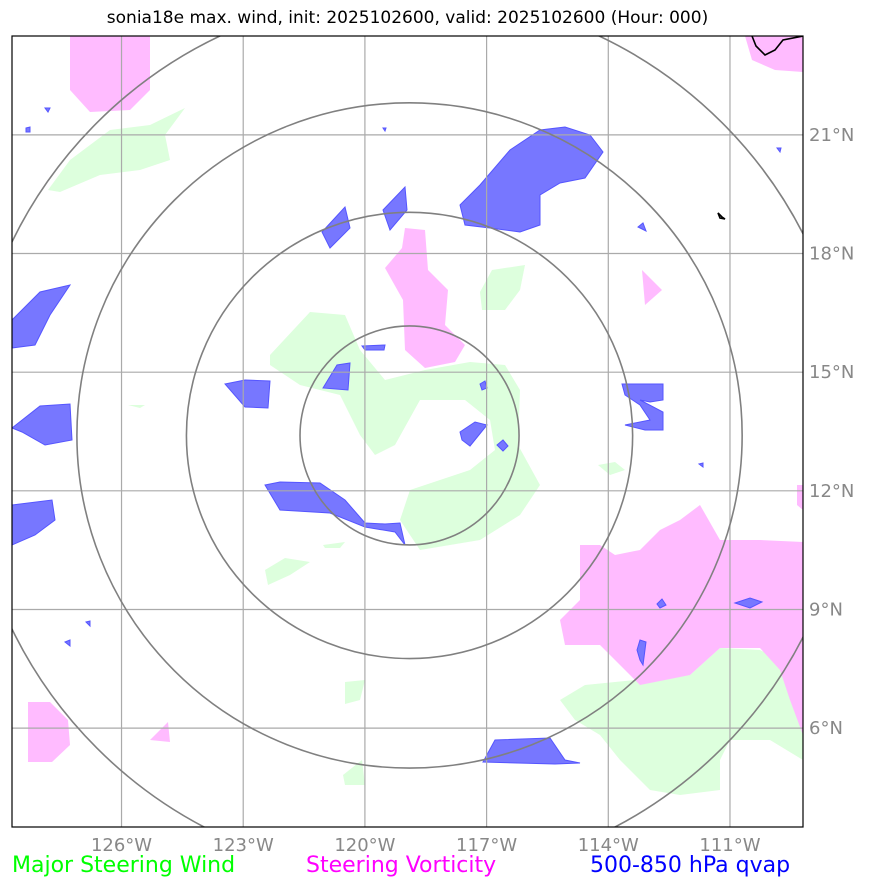  What do you see at coordinates (124, 865) in the screenshot?
I see `legend-steering-wind: Major Steering Wind` at bounding box center [124, 865].